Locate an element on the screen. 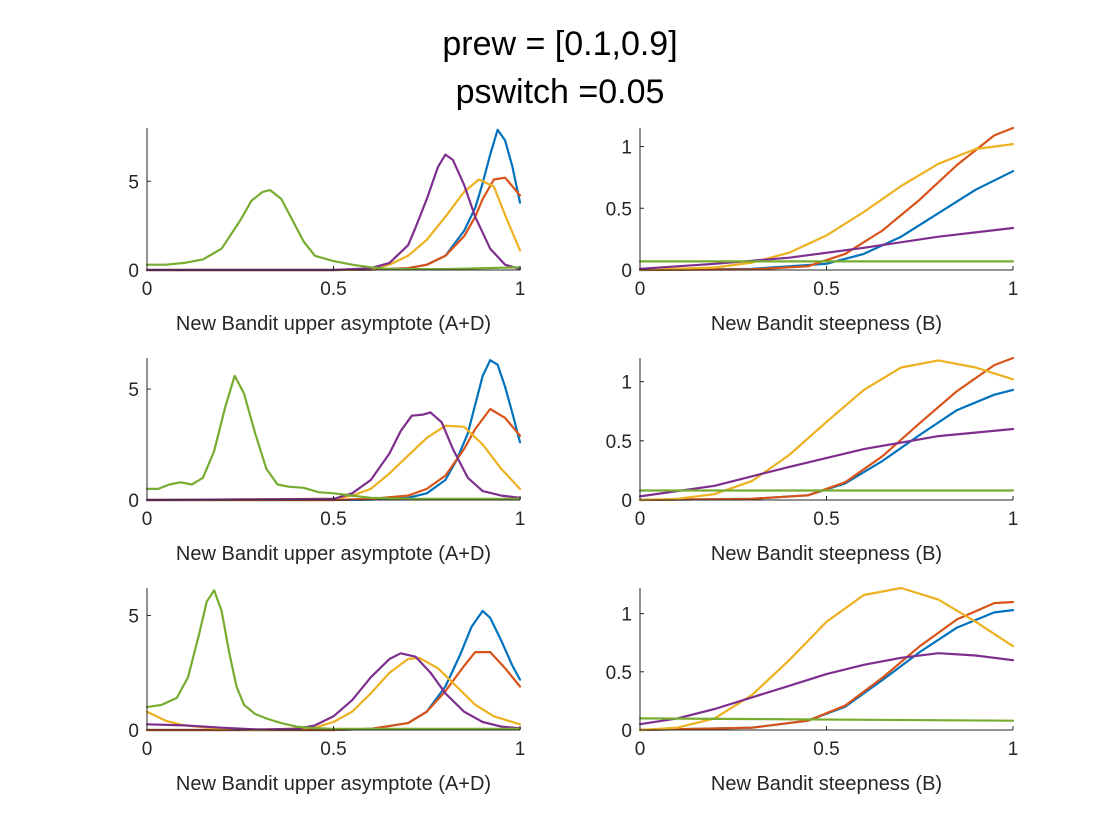 Image resolution: width=1120 pixels, height=840 pixels. title-line-2: pswitch =0.05 is located at coordinates (560, 92).